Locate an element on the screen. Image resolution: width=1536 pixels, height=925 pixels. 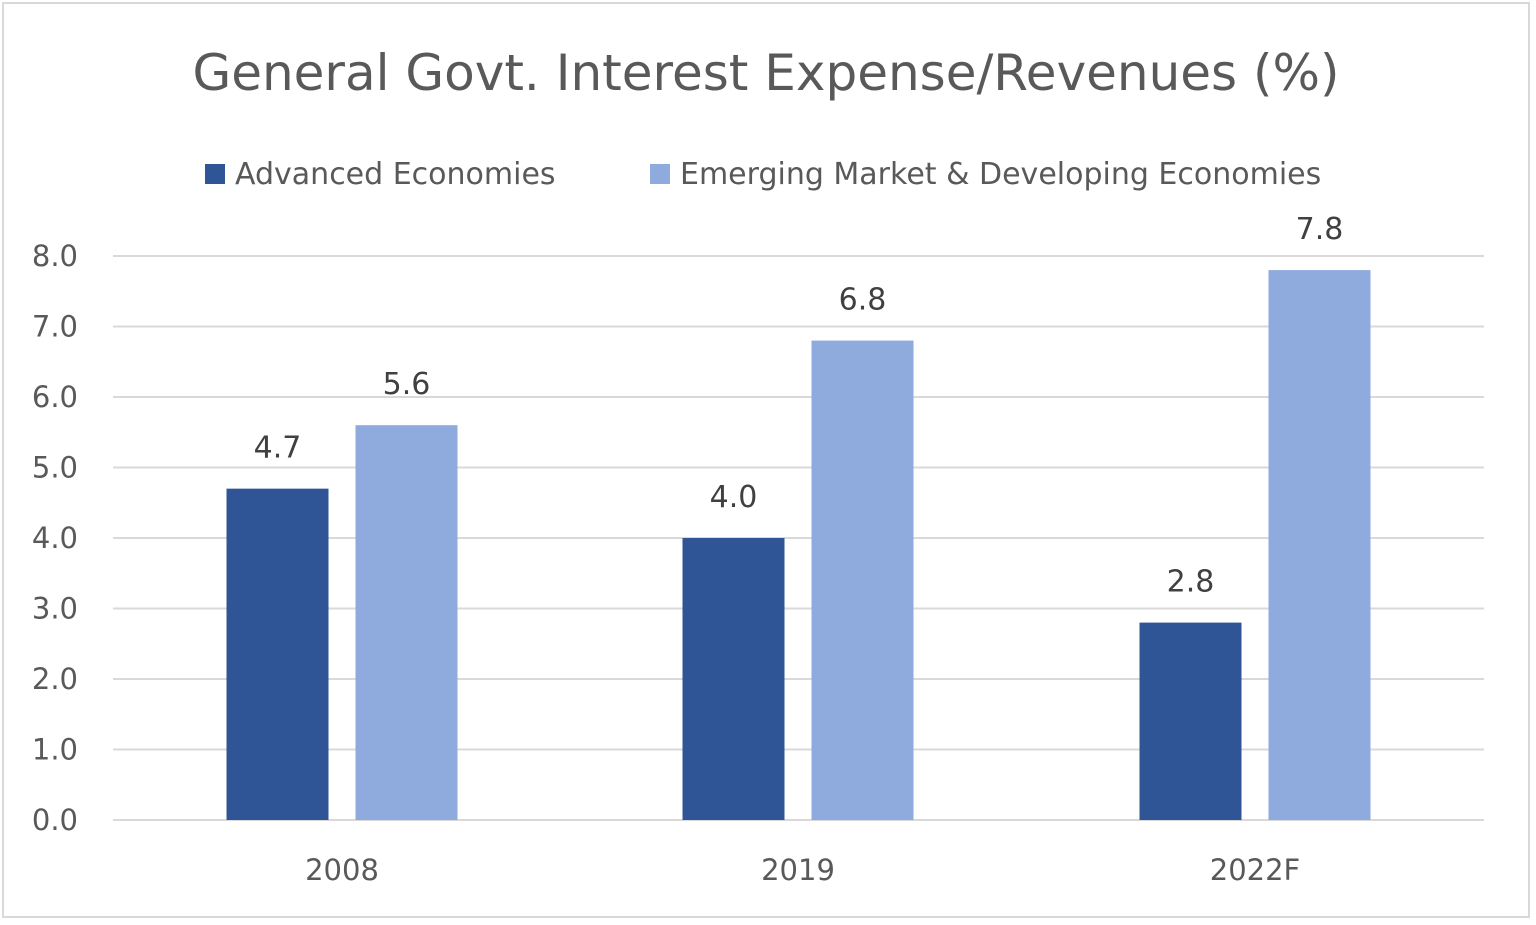
legend-swatch-emerging is located at coordinates (660, 174).